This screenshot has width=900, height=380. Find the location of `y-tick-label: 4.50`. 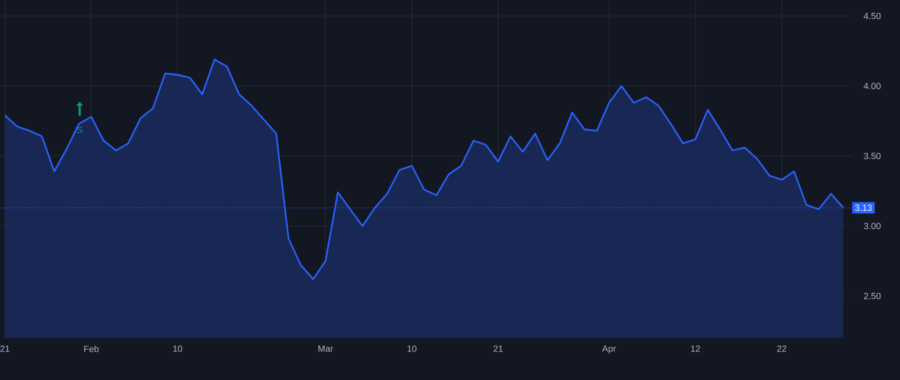

y-tick-label: 4.50 is located at coordinates (872, 16).